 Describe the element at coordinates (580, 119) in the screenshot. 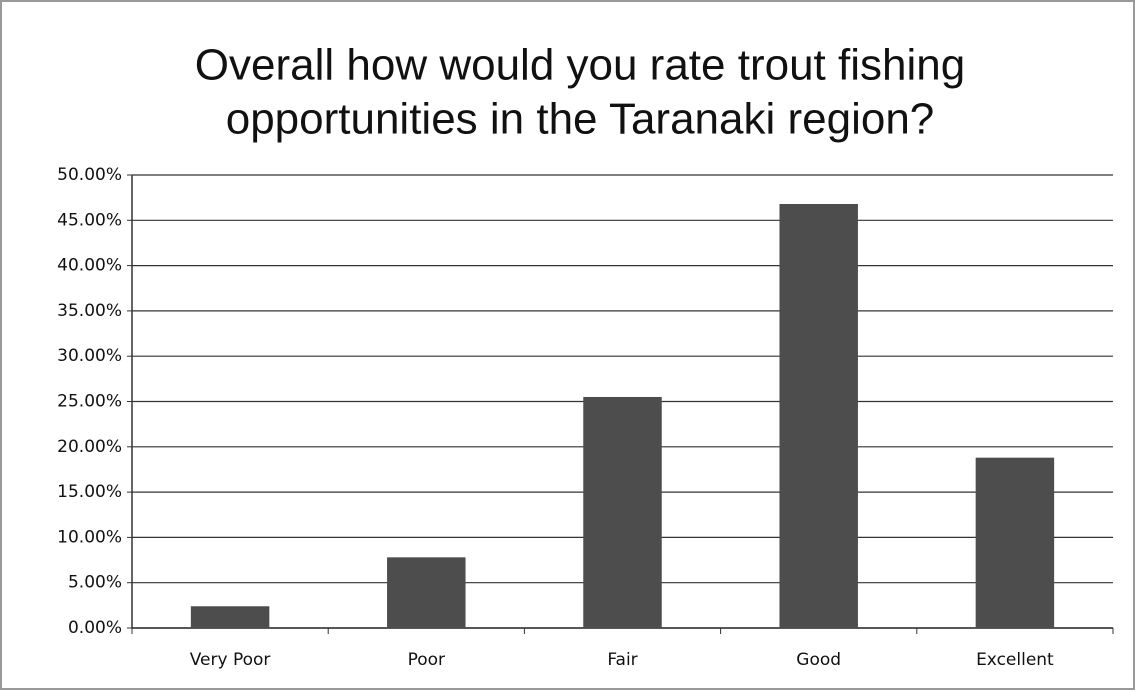

I see `chart-title: opportunities in the Taranaki region?` at that location.